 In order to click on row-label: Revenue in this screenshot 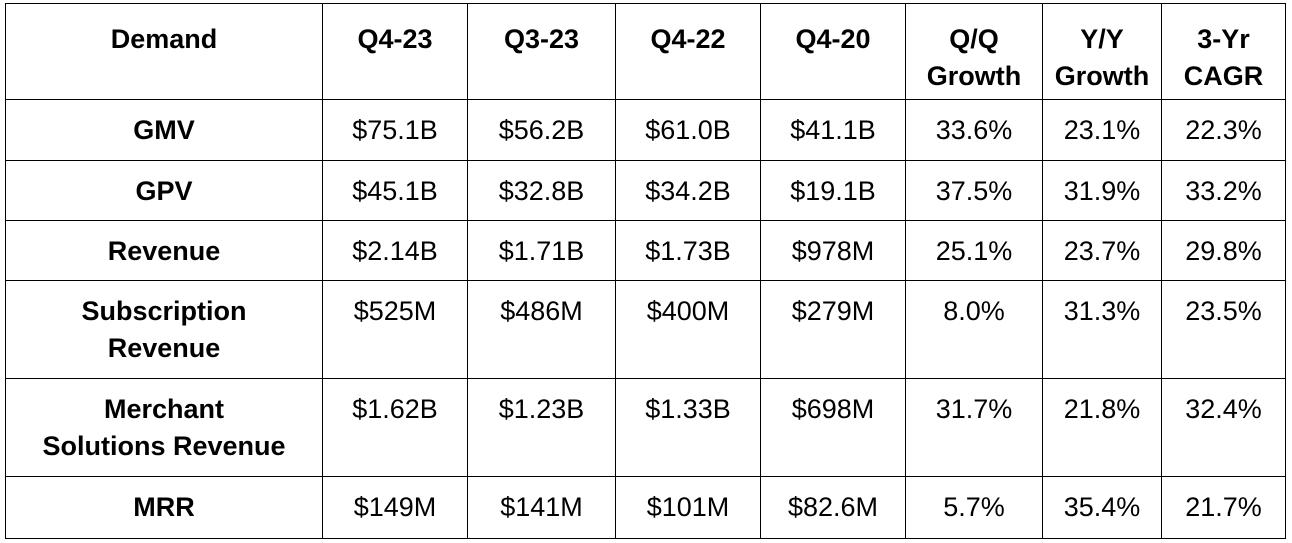, I will do `click(164, 250)`.